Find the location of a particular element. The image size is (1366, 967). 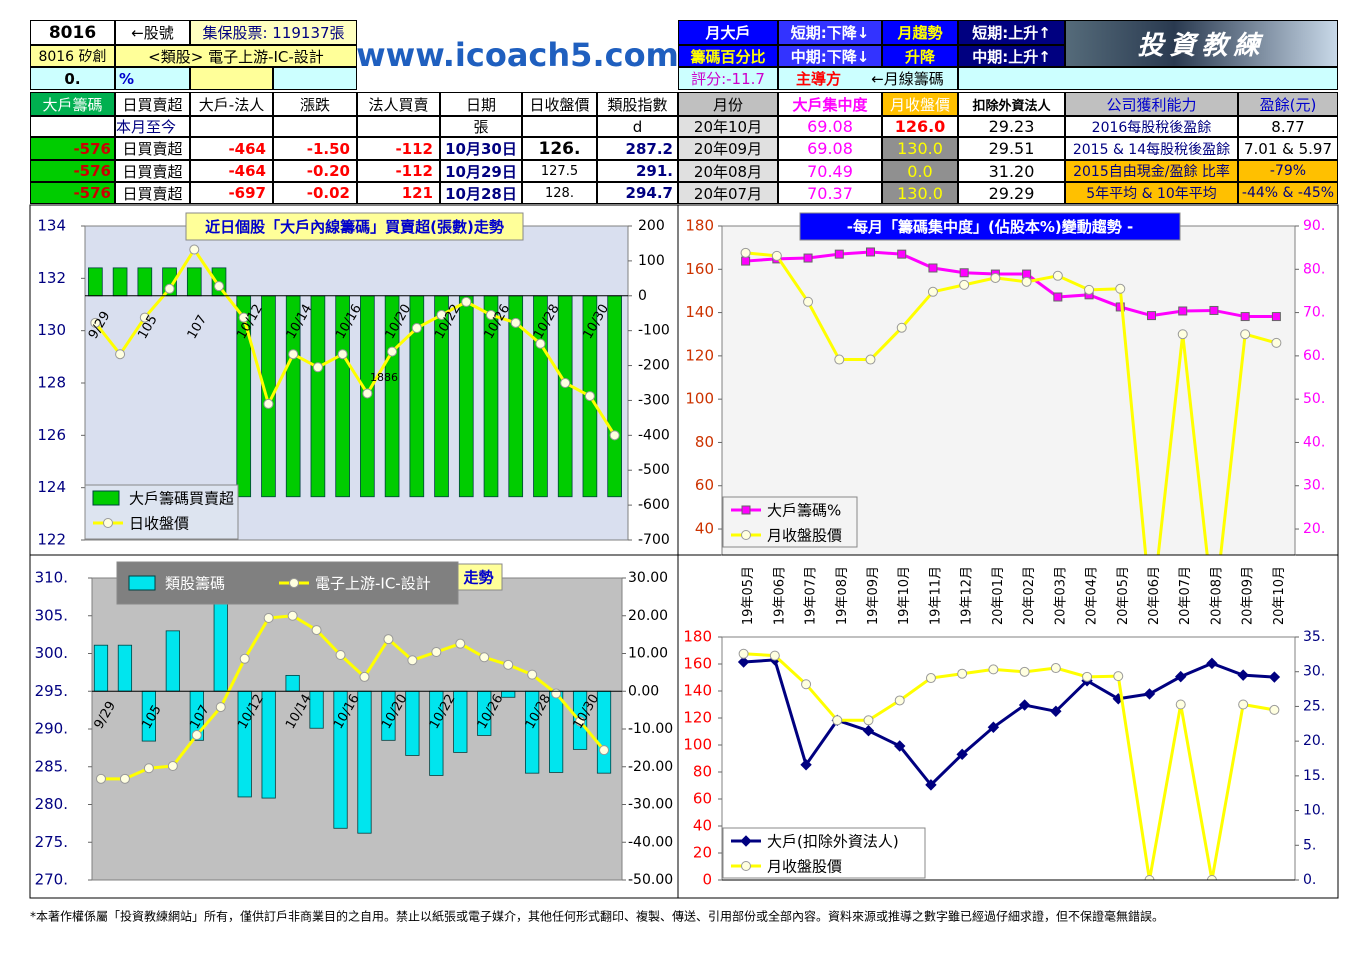

y2-tick-label: 5. is located at coordinates (1309, 845).